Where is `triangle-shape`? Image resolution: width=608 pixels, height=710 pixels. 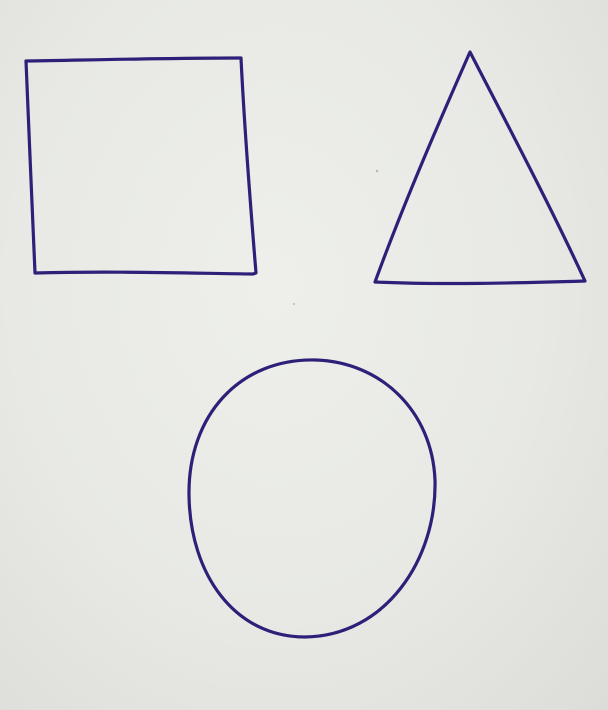 triangle-shape is located at coordinates (480, 168).